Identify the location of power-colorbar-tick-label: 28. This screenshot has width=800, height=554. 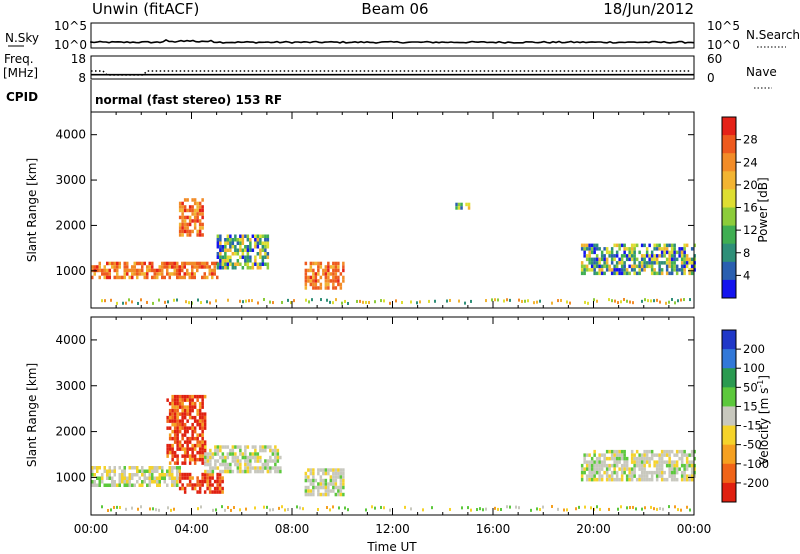
(750, 140).